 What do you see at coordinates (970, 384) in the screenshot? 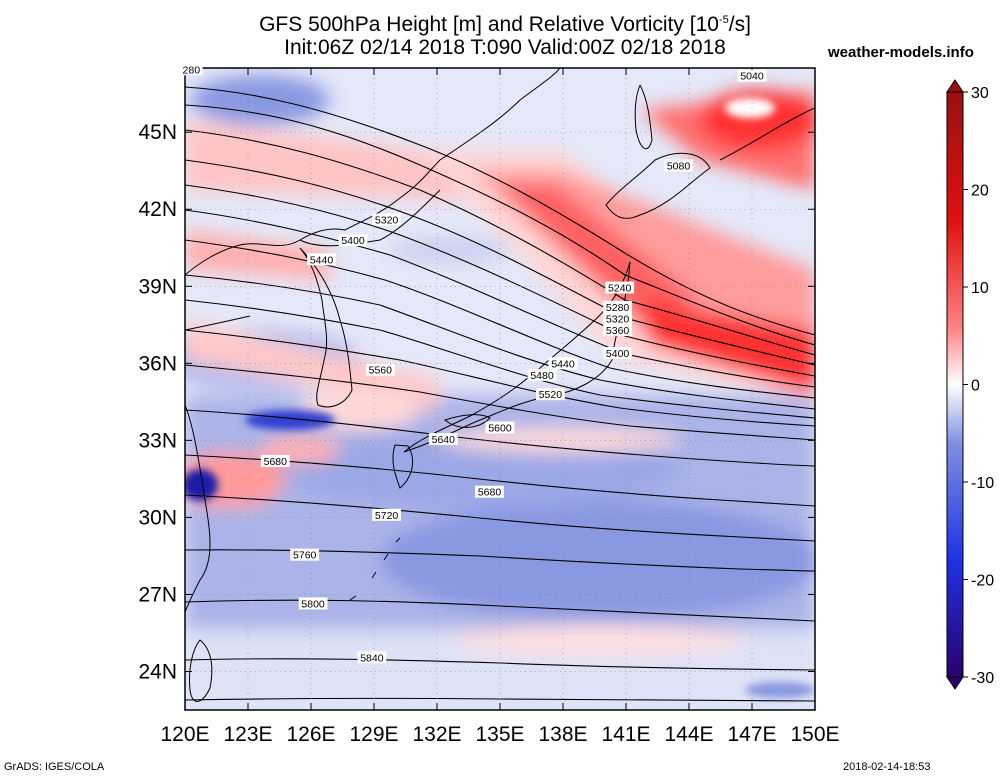
I see `colorbar: 30 20 10 0 -10 -20 -30` at bounding box center [970, 384].